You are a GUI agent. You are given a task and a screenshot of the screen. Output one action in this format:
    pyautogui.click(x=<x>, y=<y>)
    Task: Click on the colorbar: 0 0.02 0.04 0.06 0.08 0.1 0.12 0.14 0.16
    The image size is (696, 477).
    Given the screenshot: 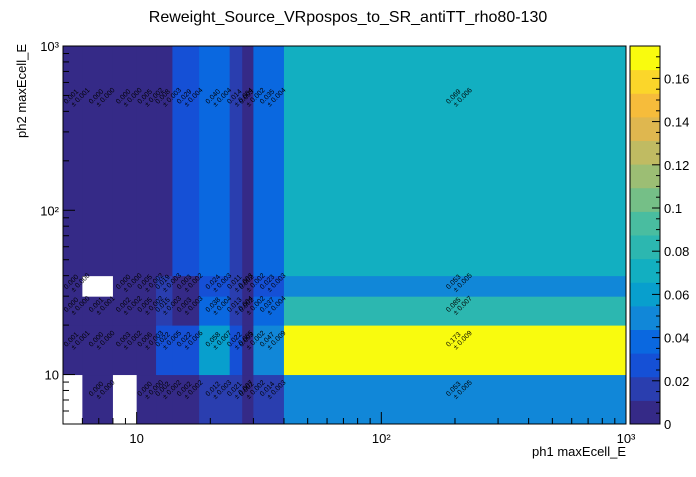 What is the action you would take?
    pyautogui.click(x=659, y=238)
    